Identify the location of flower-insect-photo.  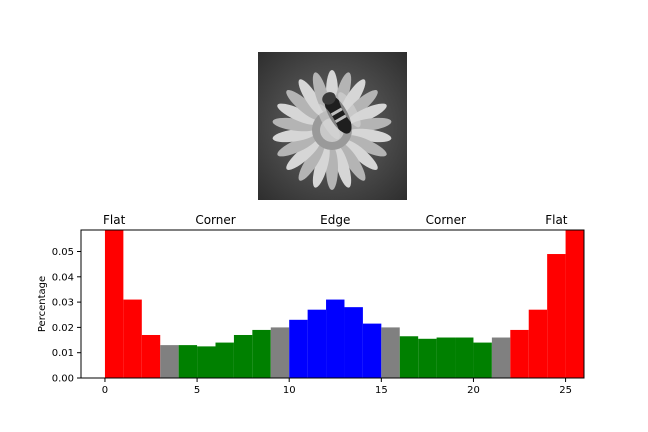
(332, 126).